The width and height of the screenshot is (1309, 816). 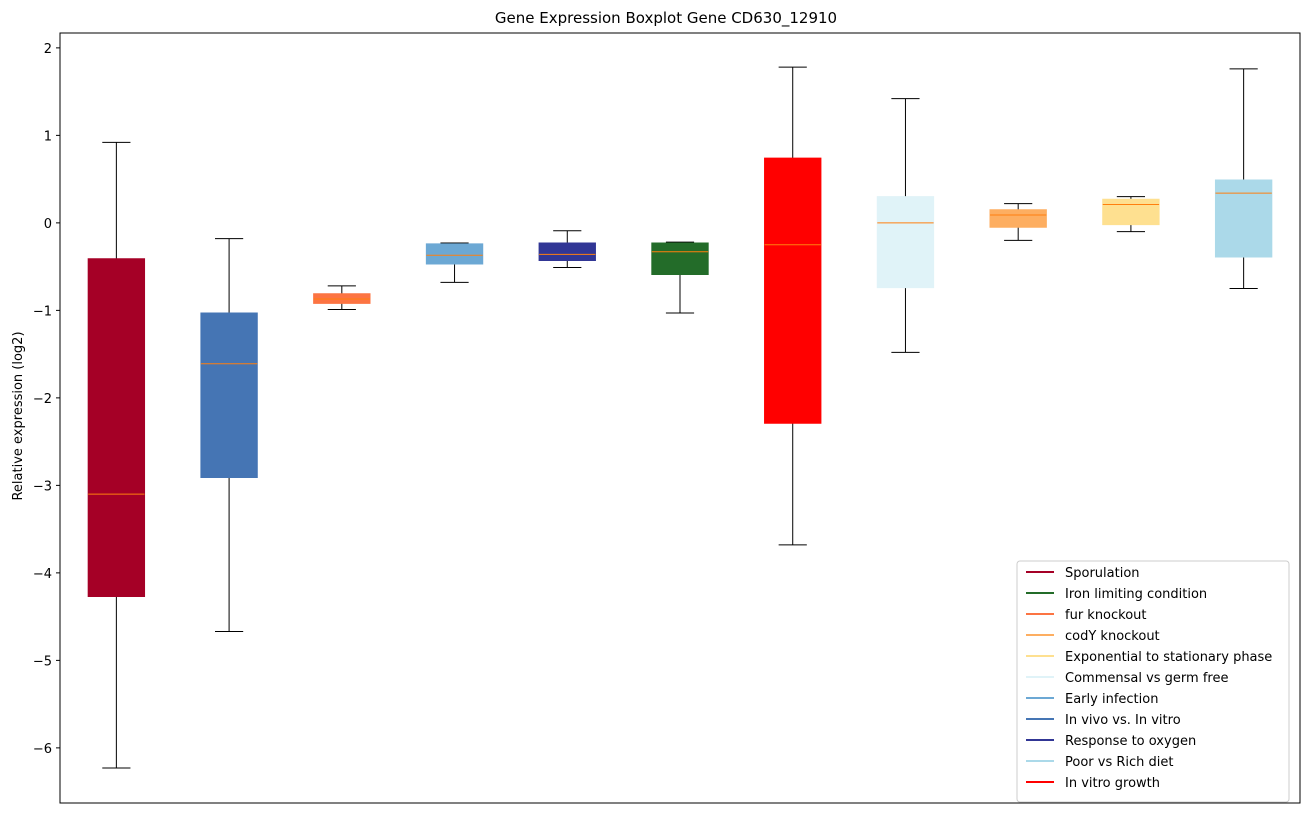 I want to click on y-tick-label: −6, so click(x=42, y=749).